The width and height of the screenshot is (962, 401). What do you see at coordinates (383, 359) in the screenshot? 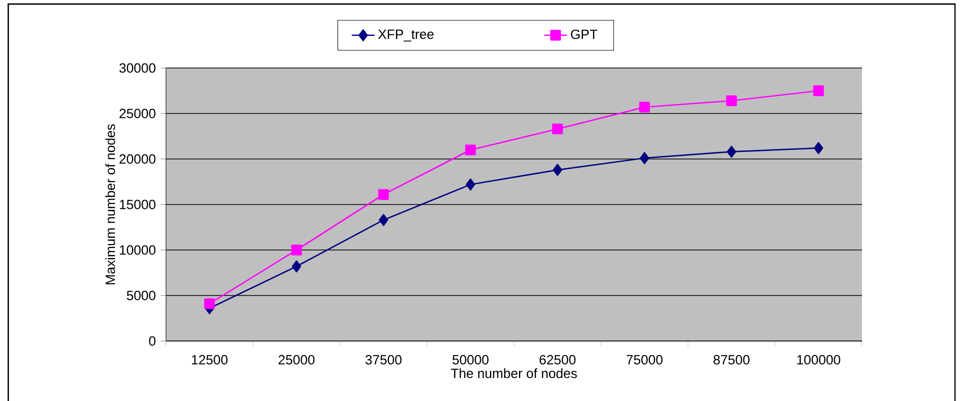
I see `x-tick-label: 37500` at bounding box center [383, 359].